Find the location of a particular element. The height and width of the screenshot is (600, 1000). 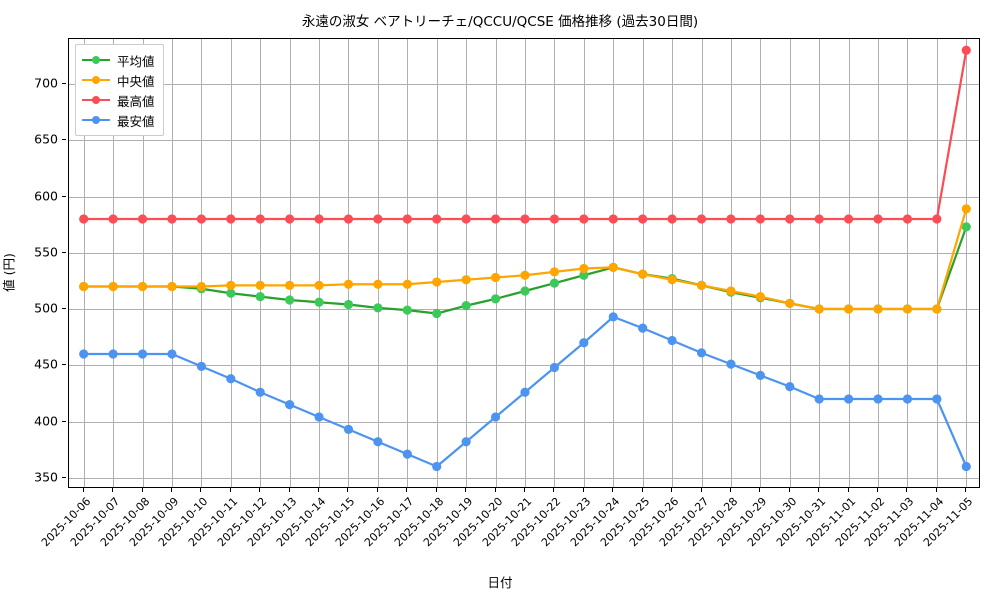

y-axis-tick-label: 350 is located at coordinates (46, 477).